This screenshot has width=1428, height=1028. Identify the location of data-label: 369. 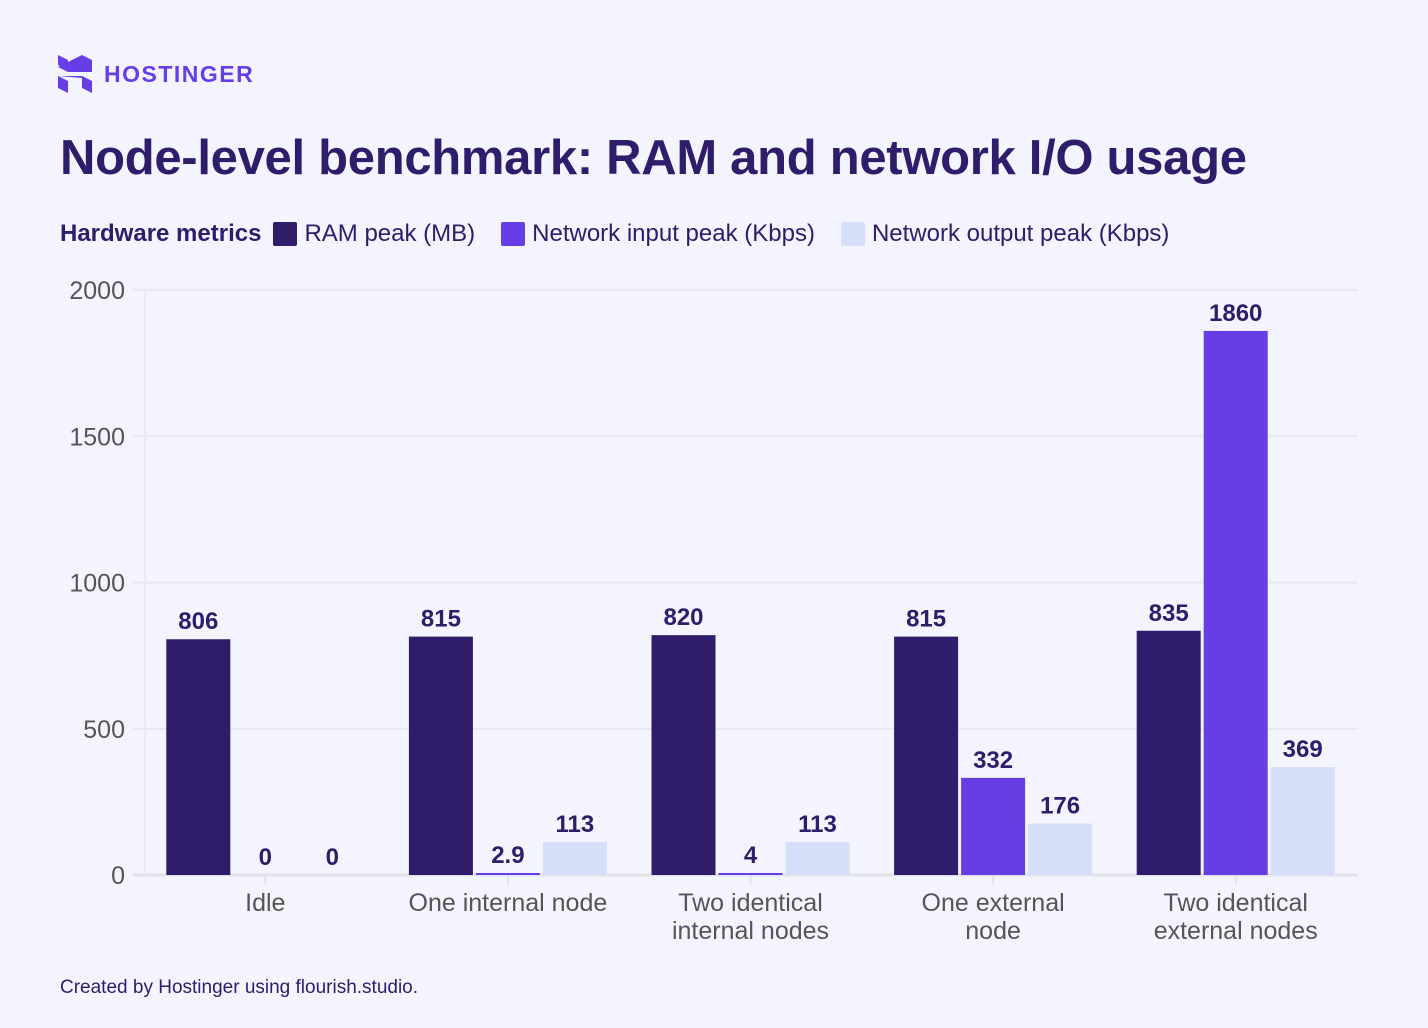
(1303, 749).